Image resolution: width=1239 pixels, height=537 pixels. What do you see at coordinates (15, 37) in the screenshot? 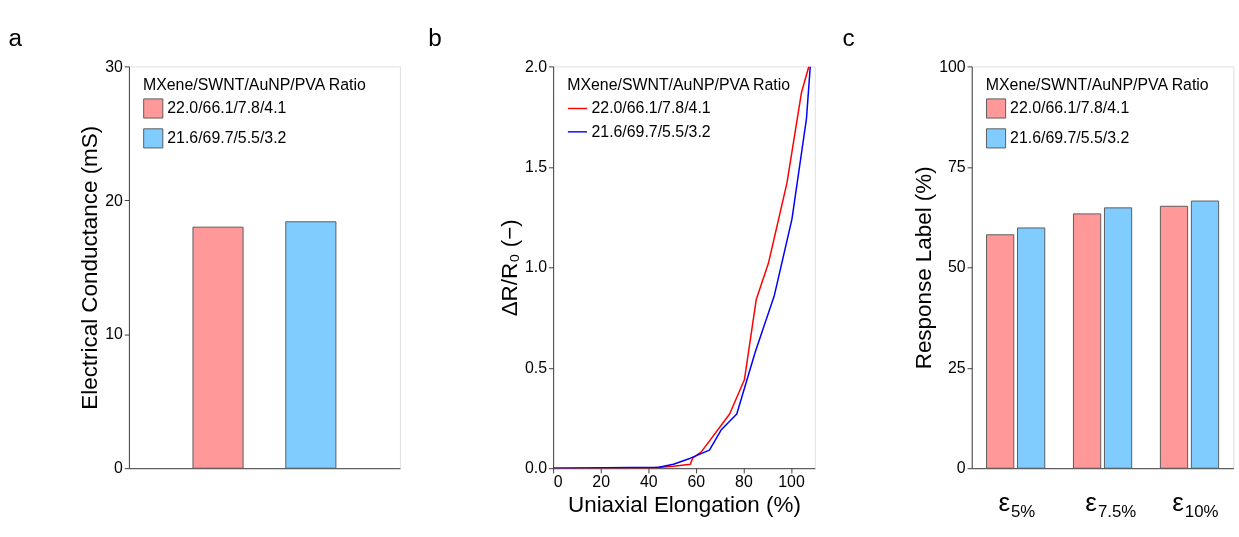
I see `chart-title: a` at bounding box center [15, 37].